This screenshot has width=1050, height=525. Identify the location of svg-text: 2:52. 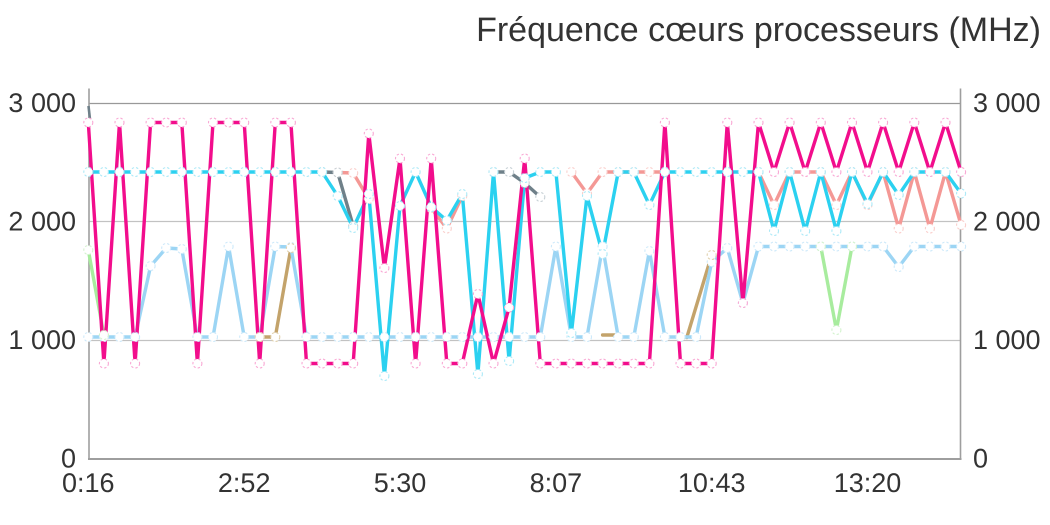
(244, 483).